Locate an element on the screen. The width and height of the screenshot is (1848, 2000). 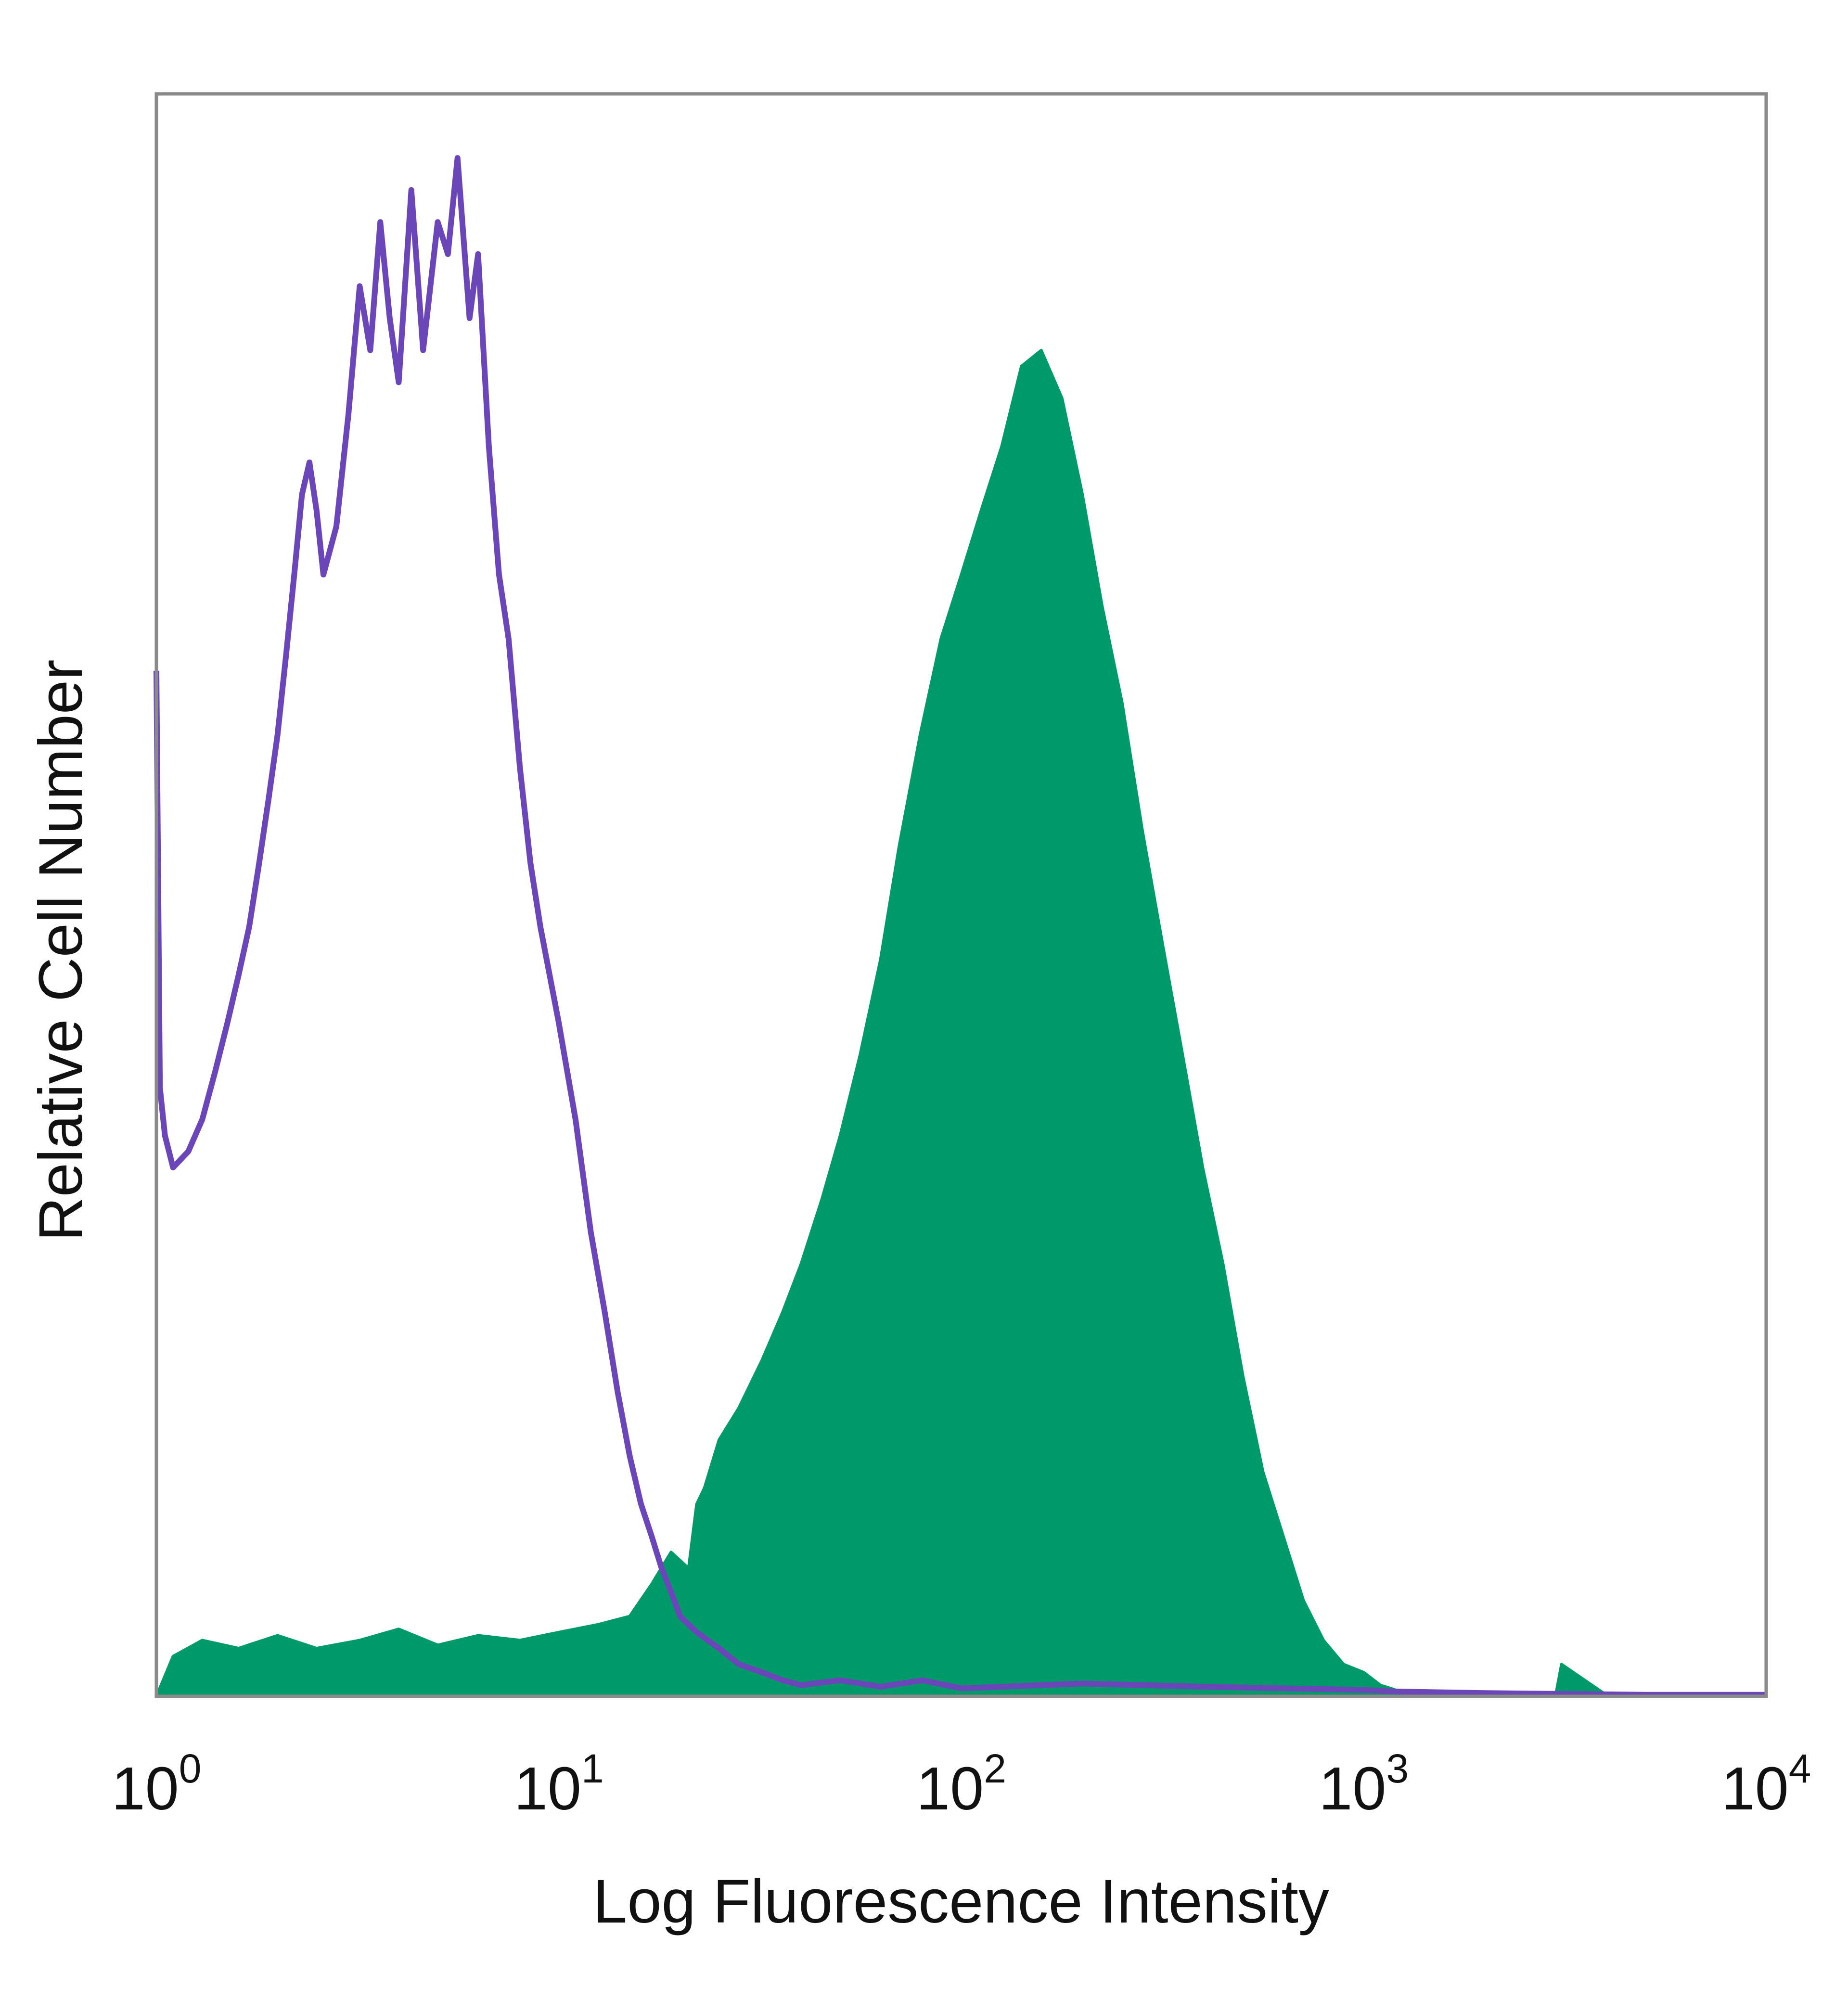
x-tick-label: 10³ is located at coordinates (1364, 1784).